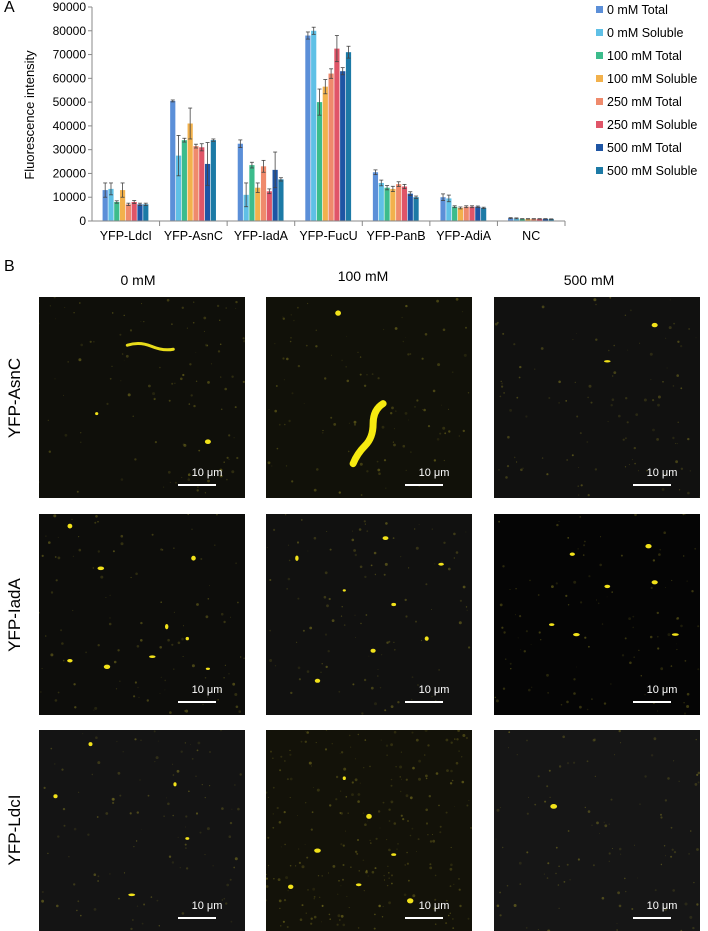  Describe the element at coordinates (464, 236) in the screenshot. I see `x-tick-label: YFP-AdiA` at that location.